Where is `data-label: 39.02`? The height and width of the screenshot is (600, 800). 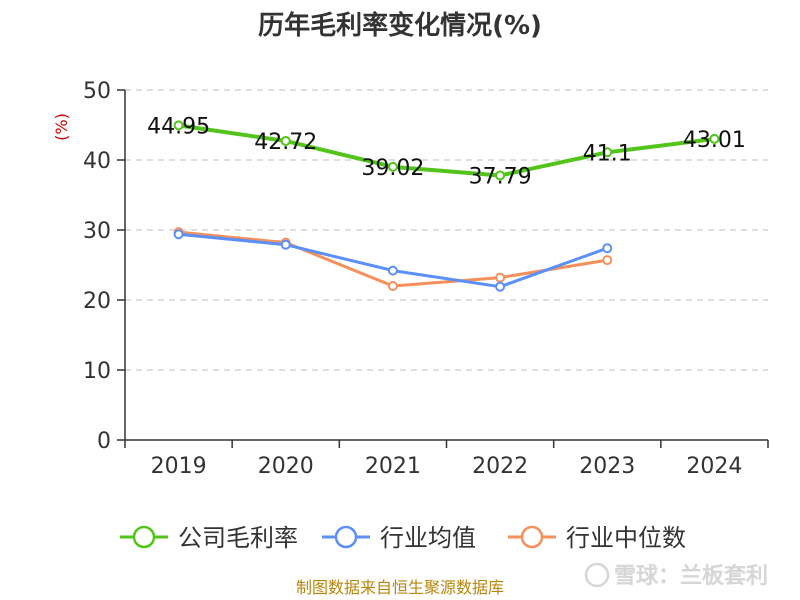
data-label: 39.02 is located at coordinates (392, 168).